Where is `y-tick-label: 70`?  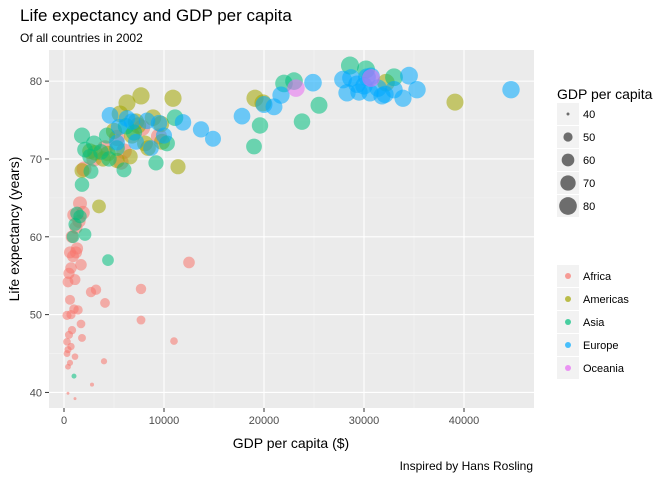
y-tick-label: 70 is located at coordinates (36, 160).